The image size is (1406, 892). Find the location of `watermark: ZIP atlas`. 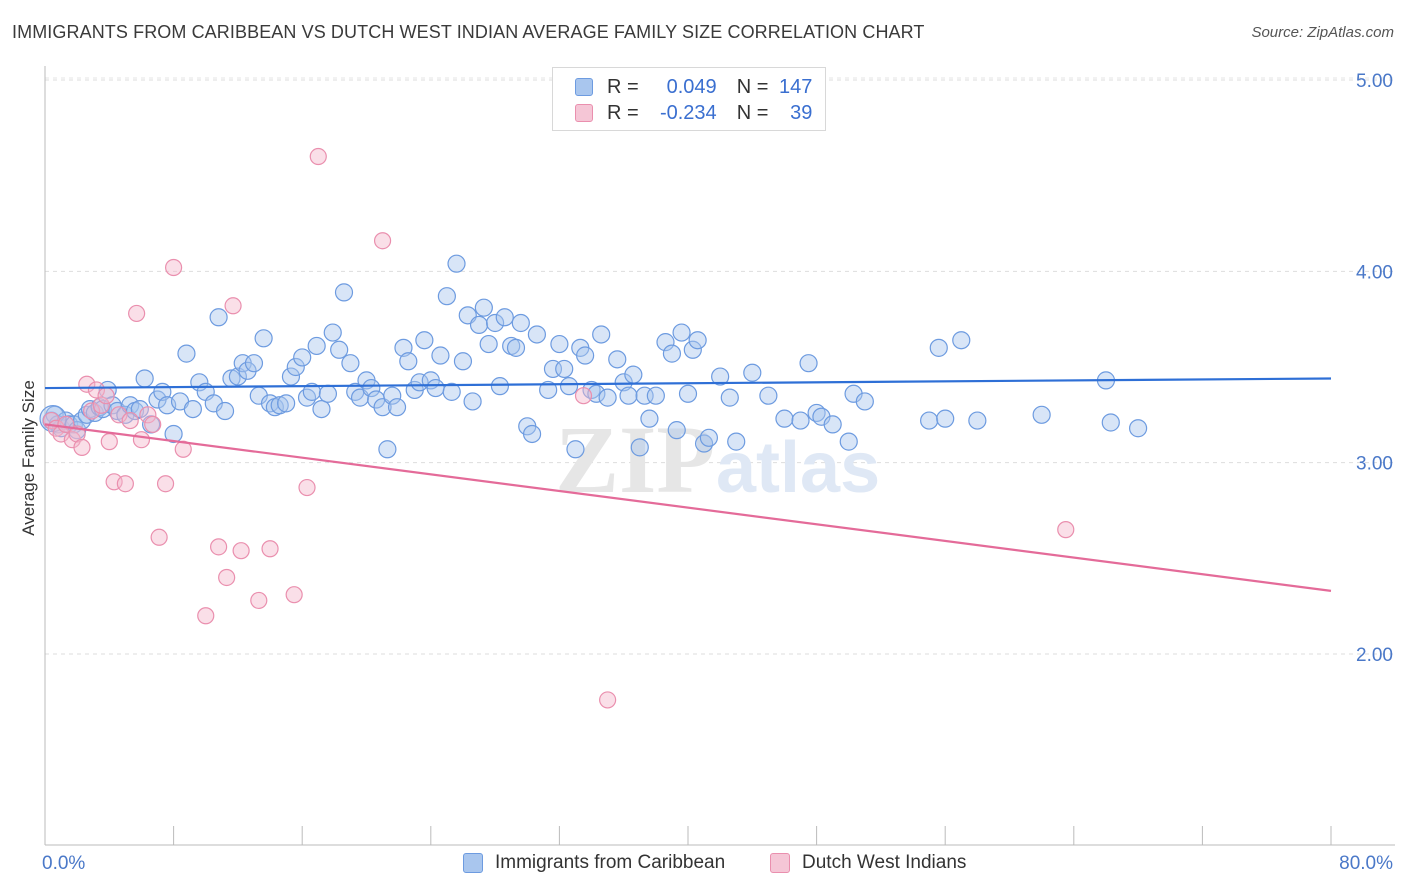

watermark: ZIP atlas is located at coordinates (717, 459).